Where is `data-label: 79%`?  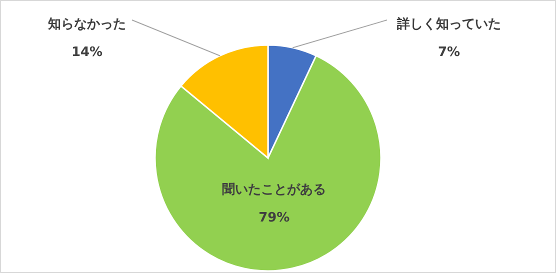 data-label: 79% is located at coordinates (274, 218).